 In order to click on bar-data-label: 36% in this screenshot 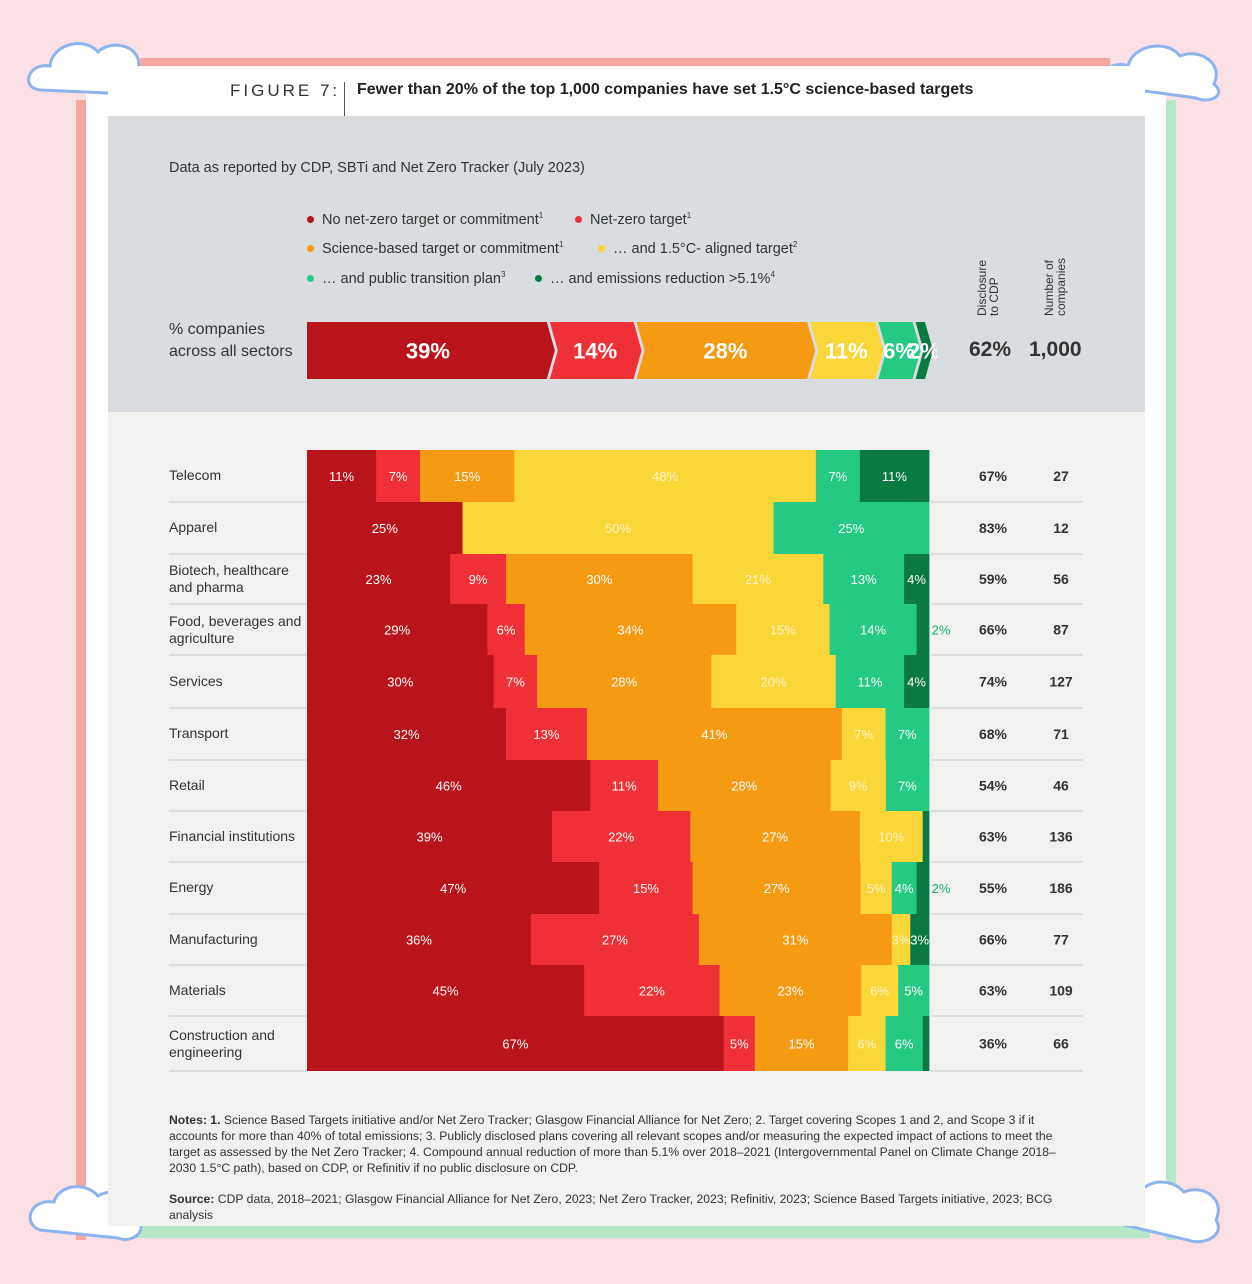, I will do `click(419, 940)`.